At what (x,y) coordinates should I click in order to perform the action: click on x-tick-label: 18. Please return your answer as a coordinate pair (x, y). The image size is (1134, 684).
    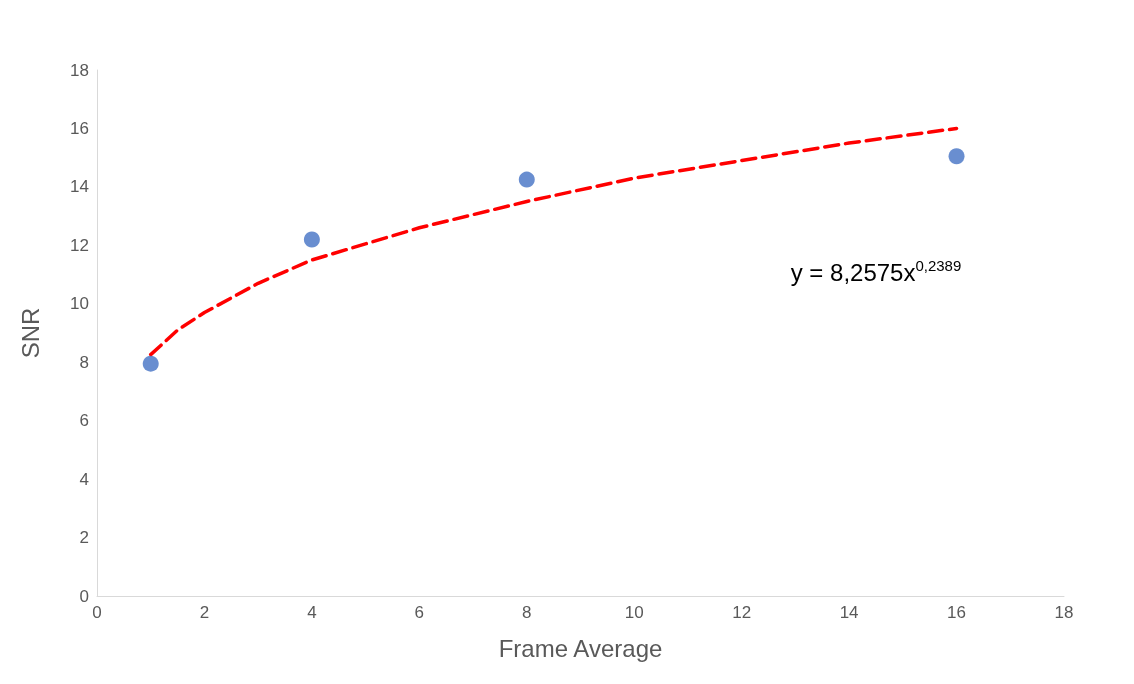
    Looking at the image, I should click on (1064, 612).